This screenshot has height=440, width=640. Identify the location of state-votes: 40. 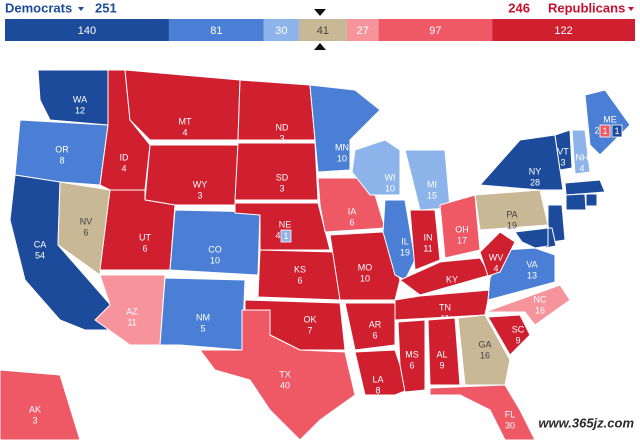
(285, 385).